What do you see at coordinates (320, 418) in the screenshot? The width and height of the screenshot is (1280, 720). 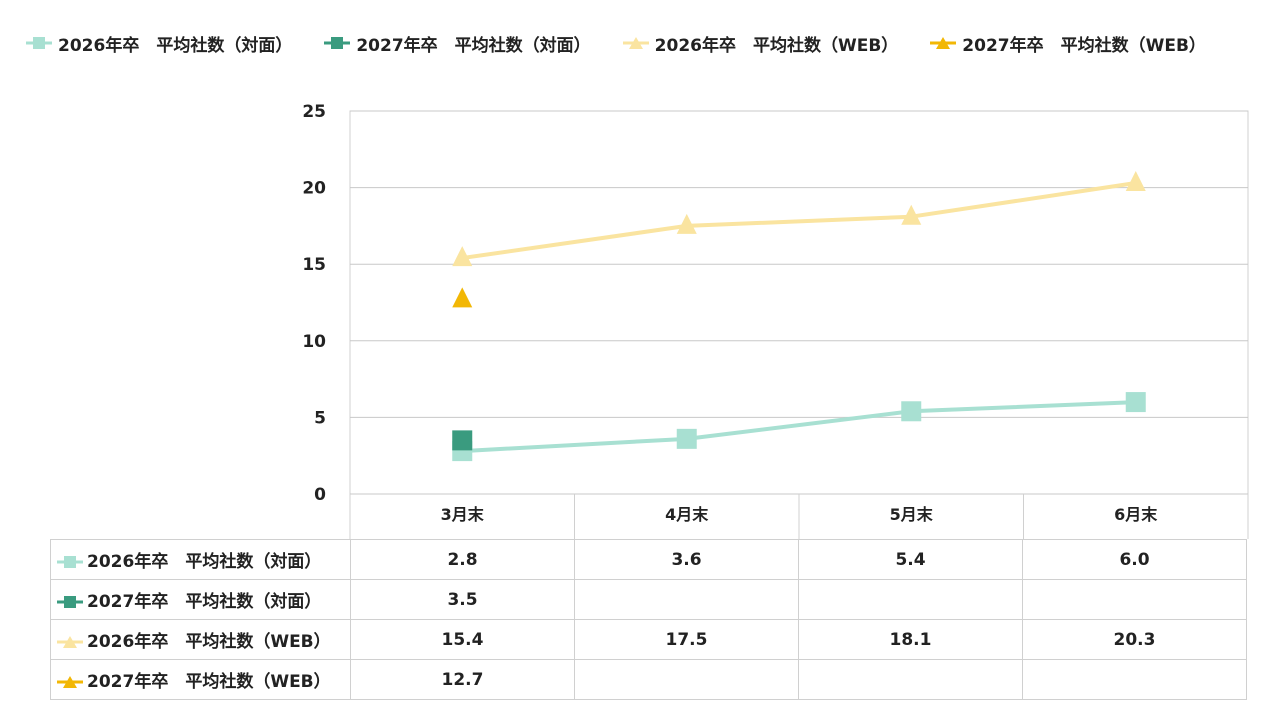 I see `y-tick-label: 5` at bounding box center [320, 418].